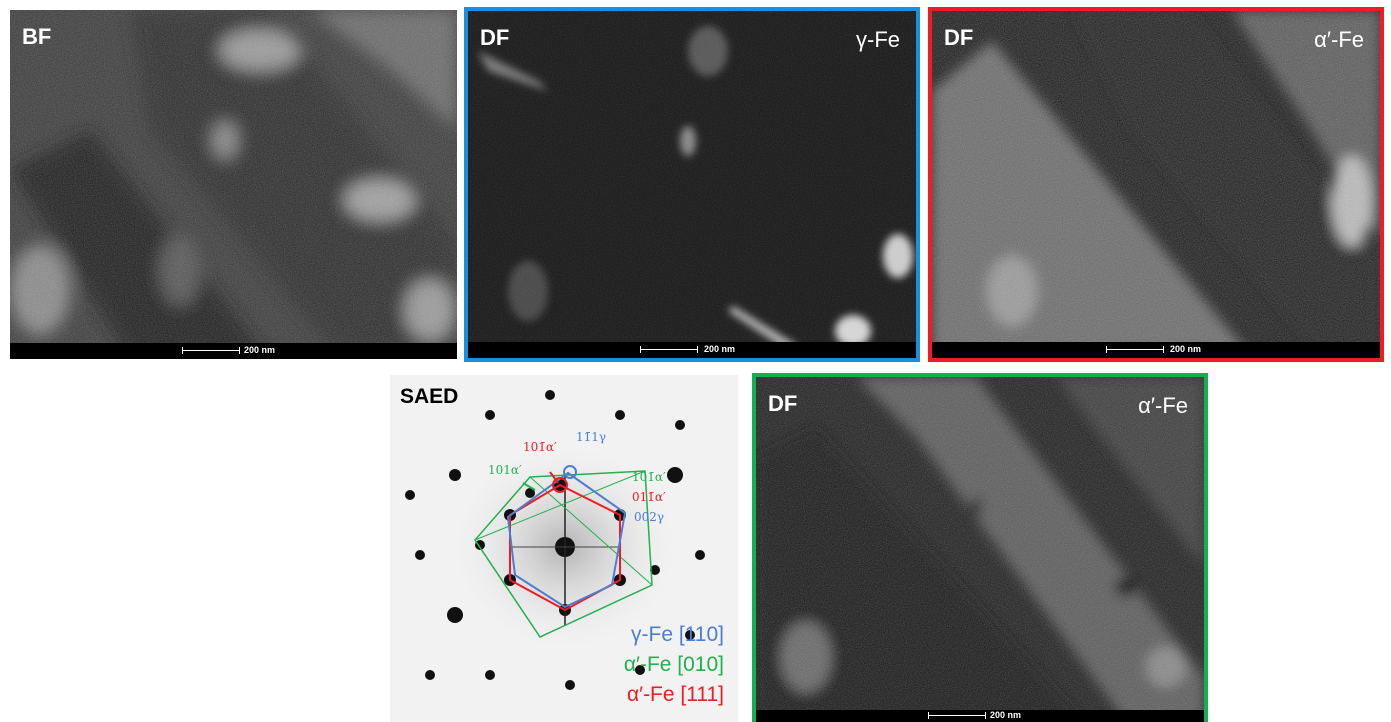 The width and height of the screenshot is (1391, 722). I want to click on gamma110-lattice, so click(566, 540).